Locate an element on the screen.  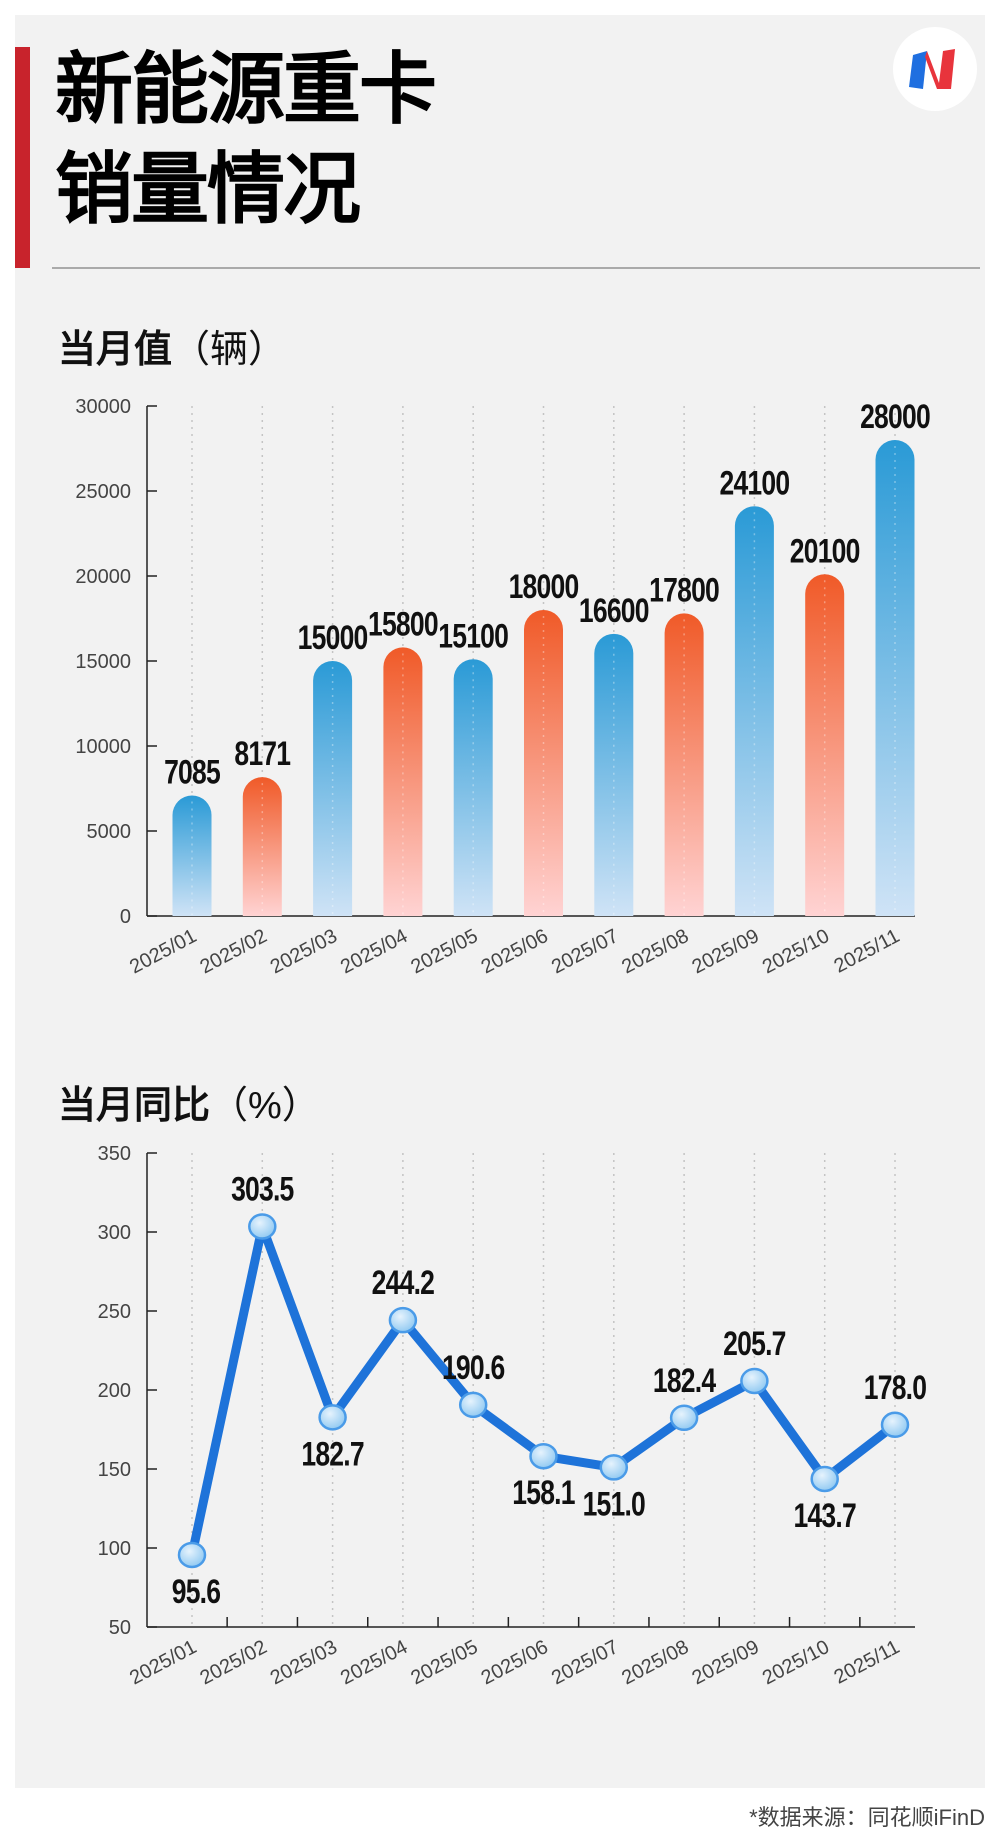
line-x-tick-label: 2025/05 is located at coordinates (444, 1662).